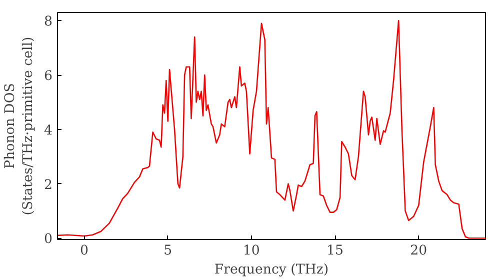  I want to click on x-tick-label: 0, so click(84, 251).